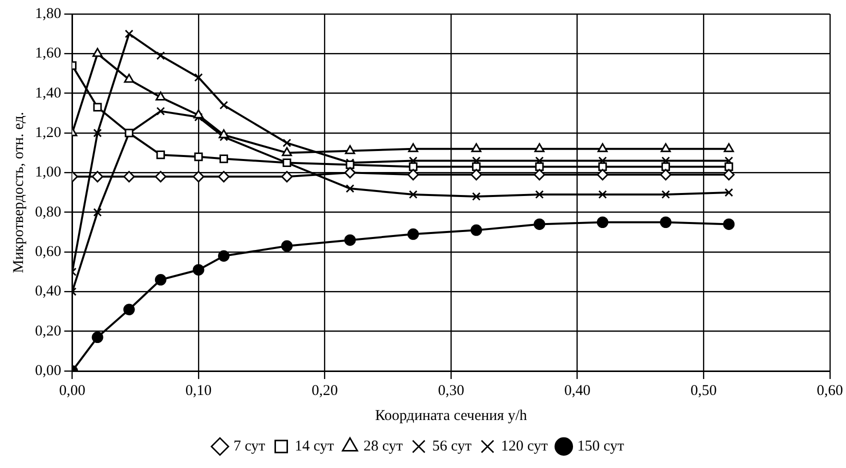 The height and width of the screenshot is (468, 846). I want to click on y-tick-label: 1,00, so click(48, 172).